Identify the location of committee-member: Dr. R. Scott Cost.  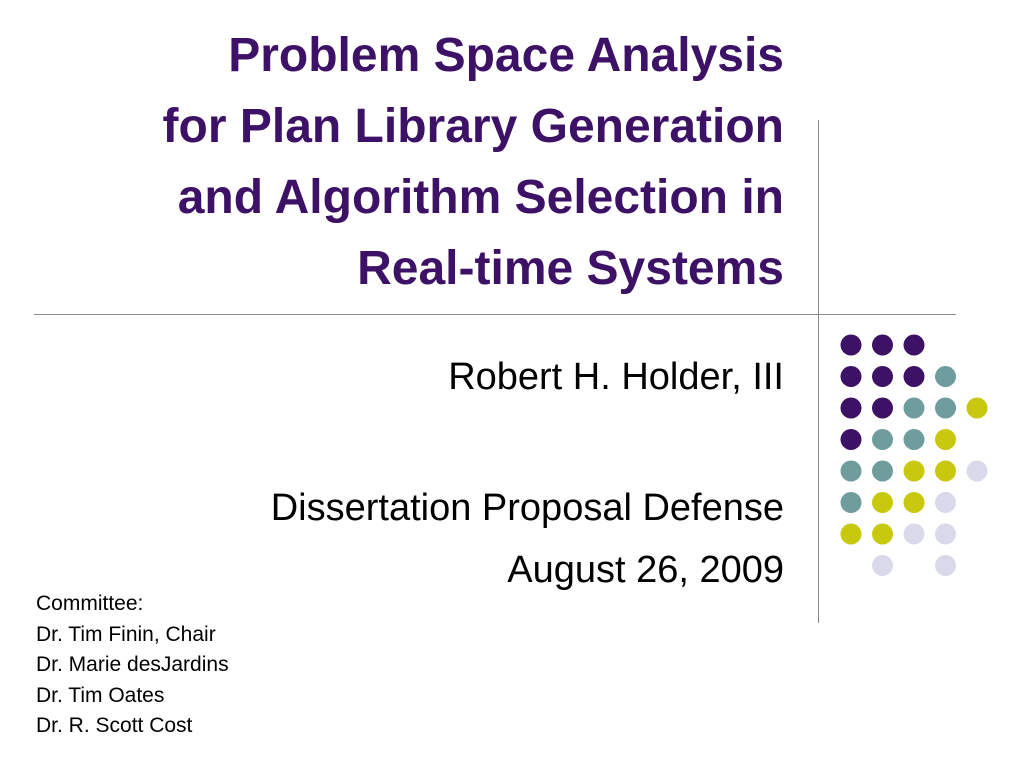
(114, 725).